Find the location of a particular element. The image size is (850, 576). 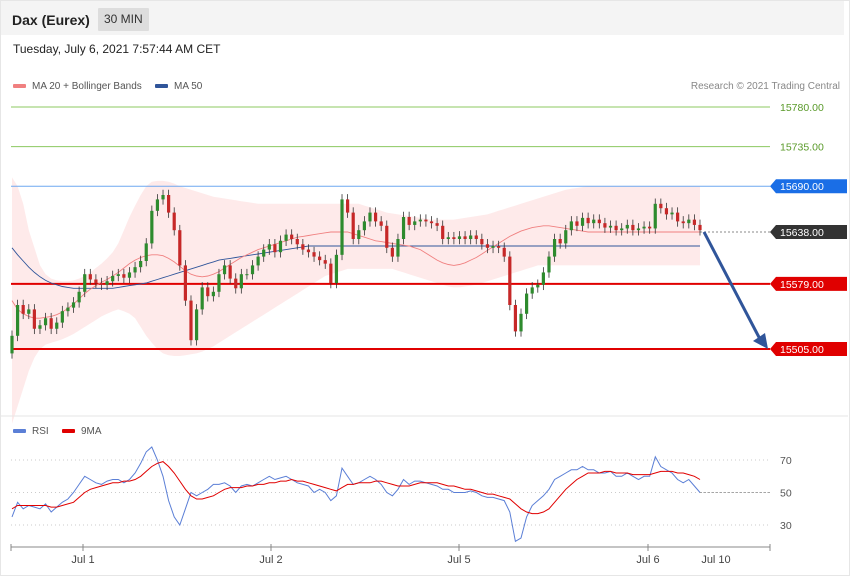

instrument-title: Dax (Eurex) is located at coordinates (51, 20).